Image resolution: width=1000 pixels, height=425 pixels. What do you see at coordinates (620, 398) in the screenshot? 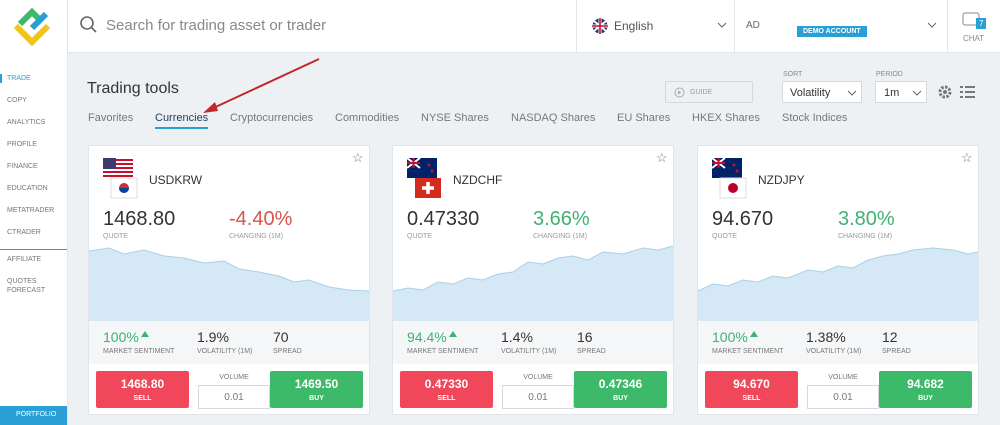
I see `buy-label: BUY` at bounding box center [620, 398].